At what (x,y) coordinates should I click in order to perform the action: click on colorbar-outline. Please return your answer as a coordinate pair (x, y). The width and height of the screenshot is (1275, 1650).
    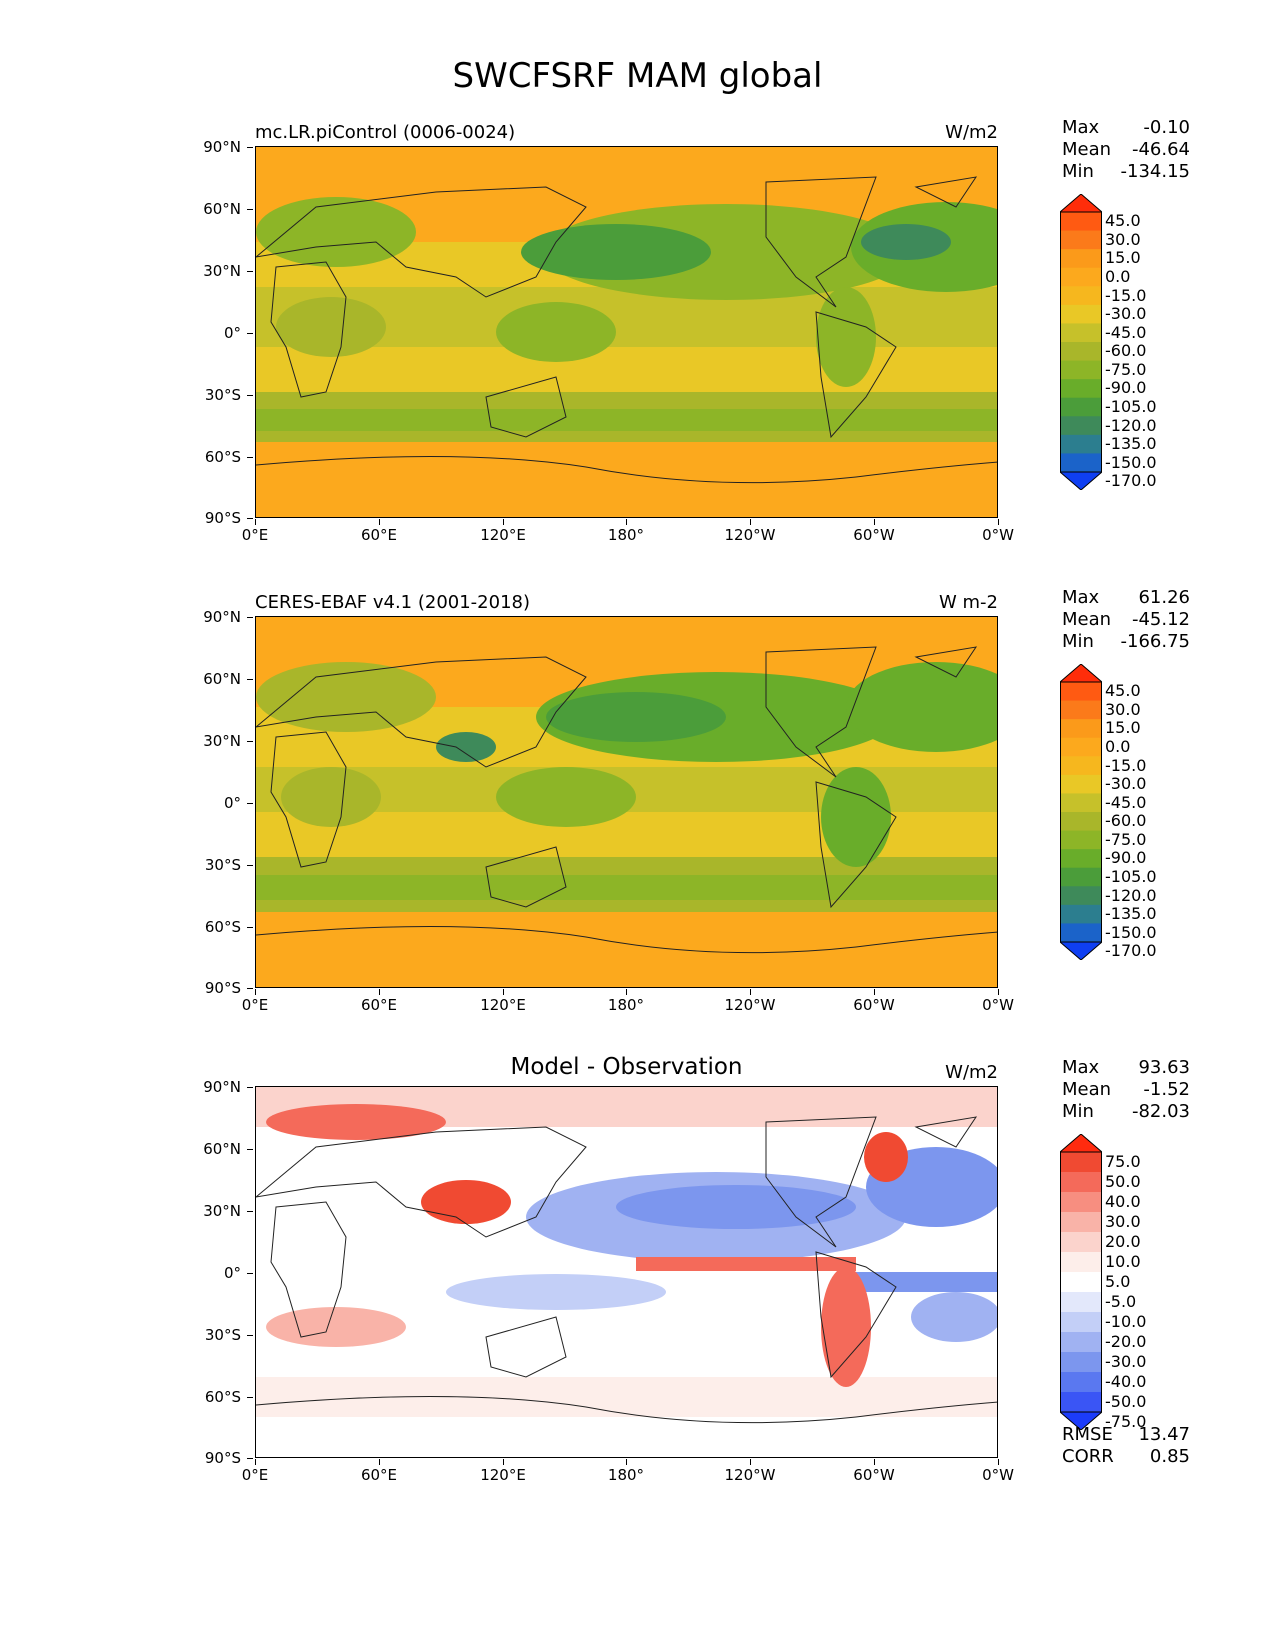
    Looking at the image, I should click on (1081, 342).